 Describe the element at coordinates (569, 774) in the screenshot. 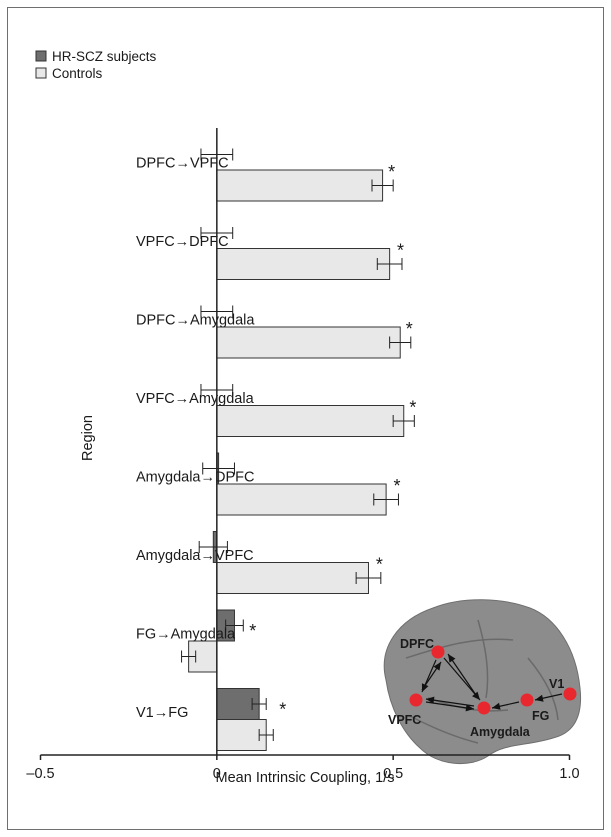

I see `x-tick-label: 1.0` at that location.